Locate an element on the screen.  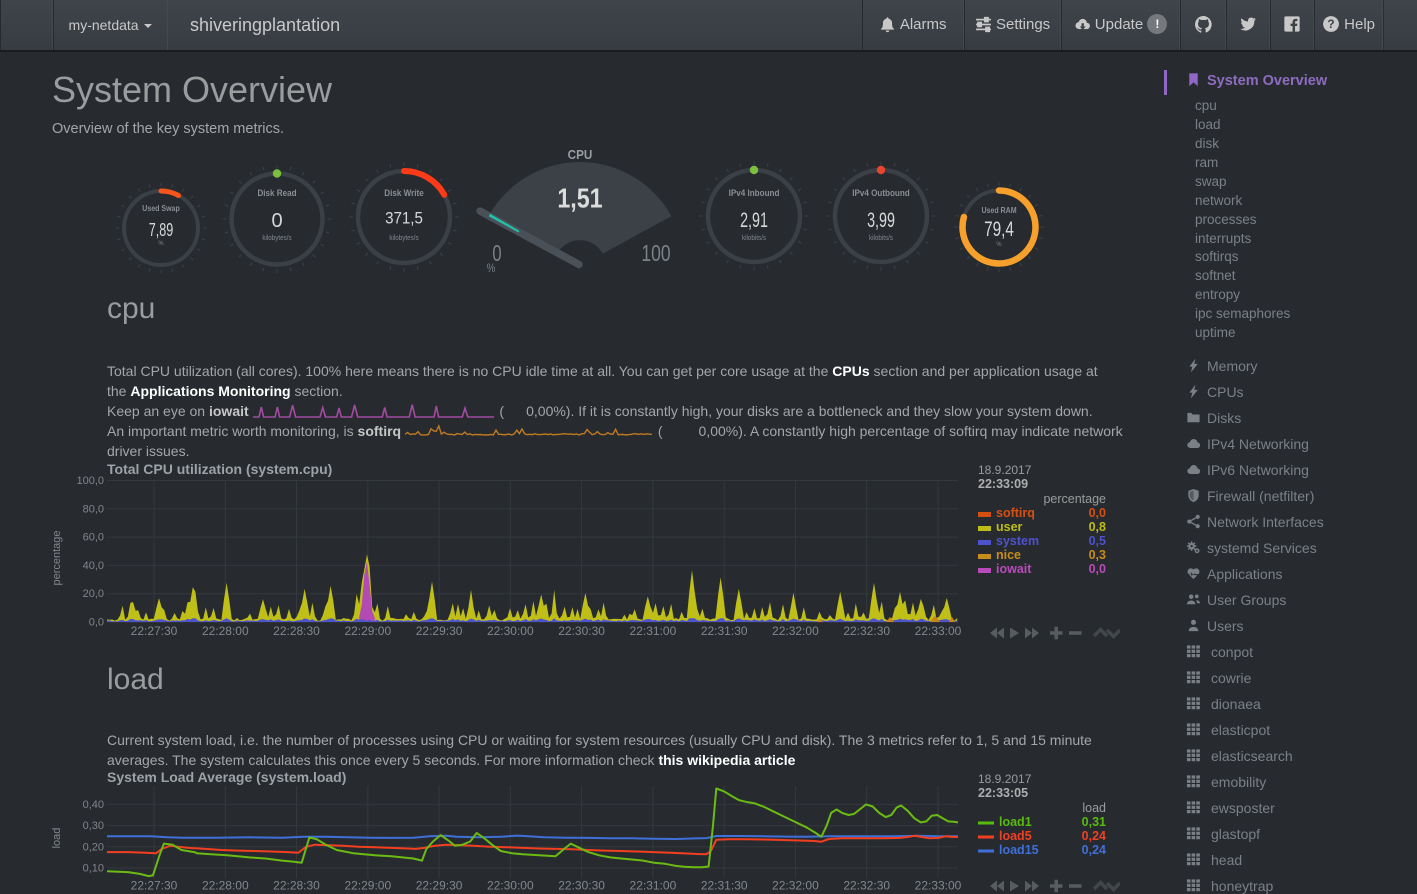
svg-text: 22:33:09 is located at coordinates (1003, 484).